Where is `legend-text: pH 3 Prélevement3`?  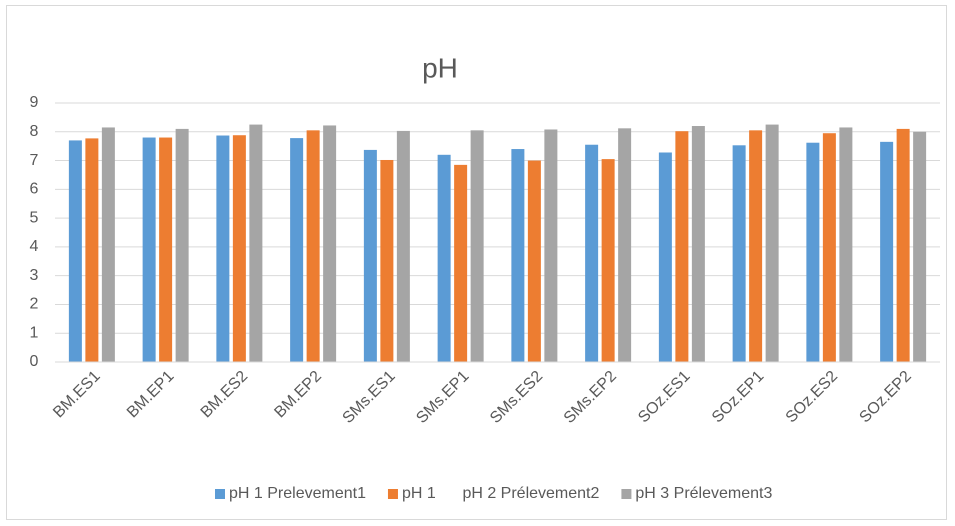 legend-text: pH 3 Prélevement3 is located at coordinates (703, 493).